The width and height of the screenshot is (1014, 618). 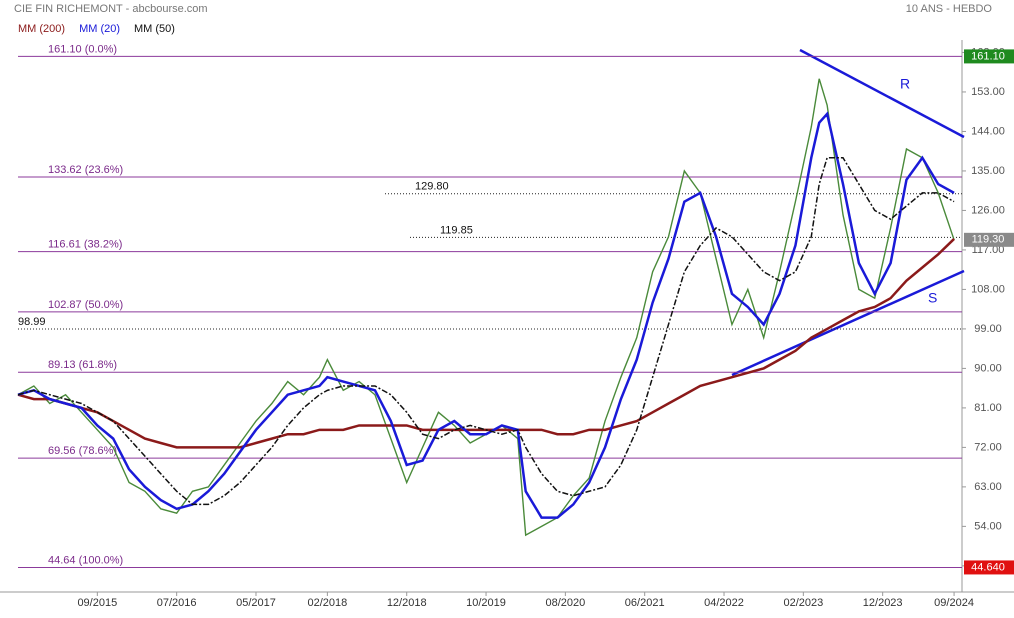 What do you see at coordinates (905, 84) in the screenshot?
I see `annotation: R` at bounding box center [905, 84].